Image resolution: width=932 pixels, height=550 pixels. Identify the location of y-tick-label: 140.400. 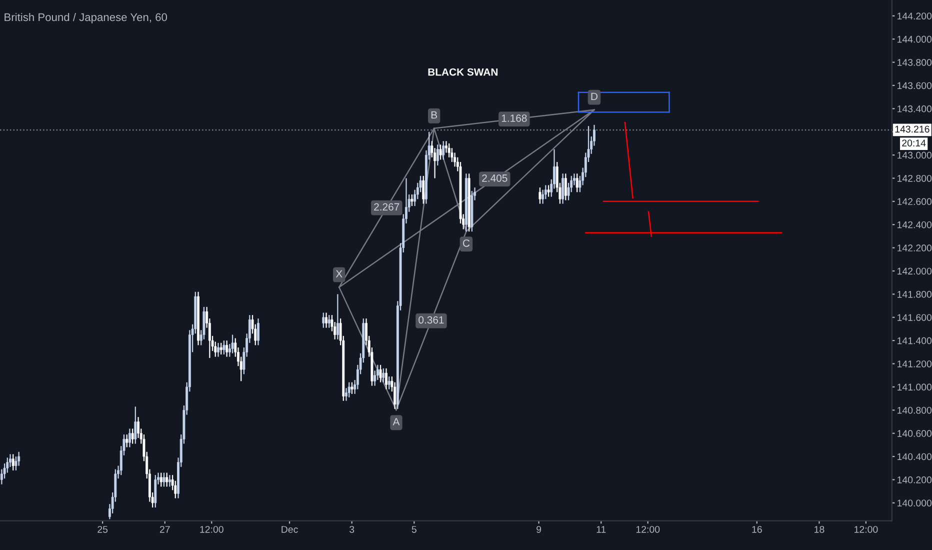
(915, 456).